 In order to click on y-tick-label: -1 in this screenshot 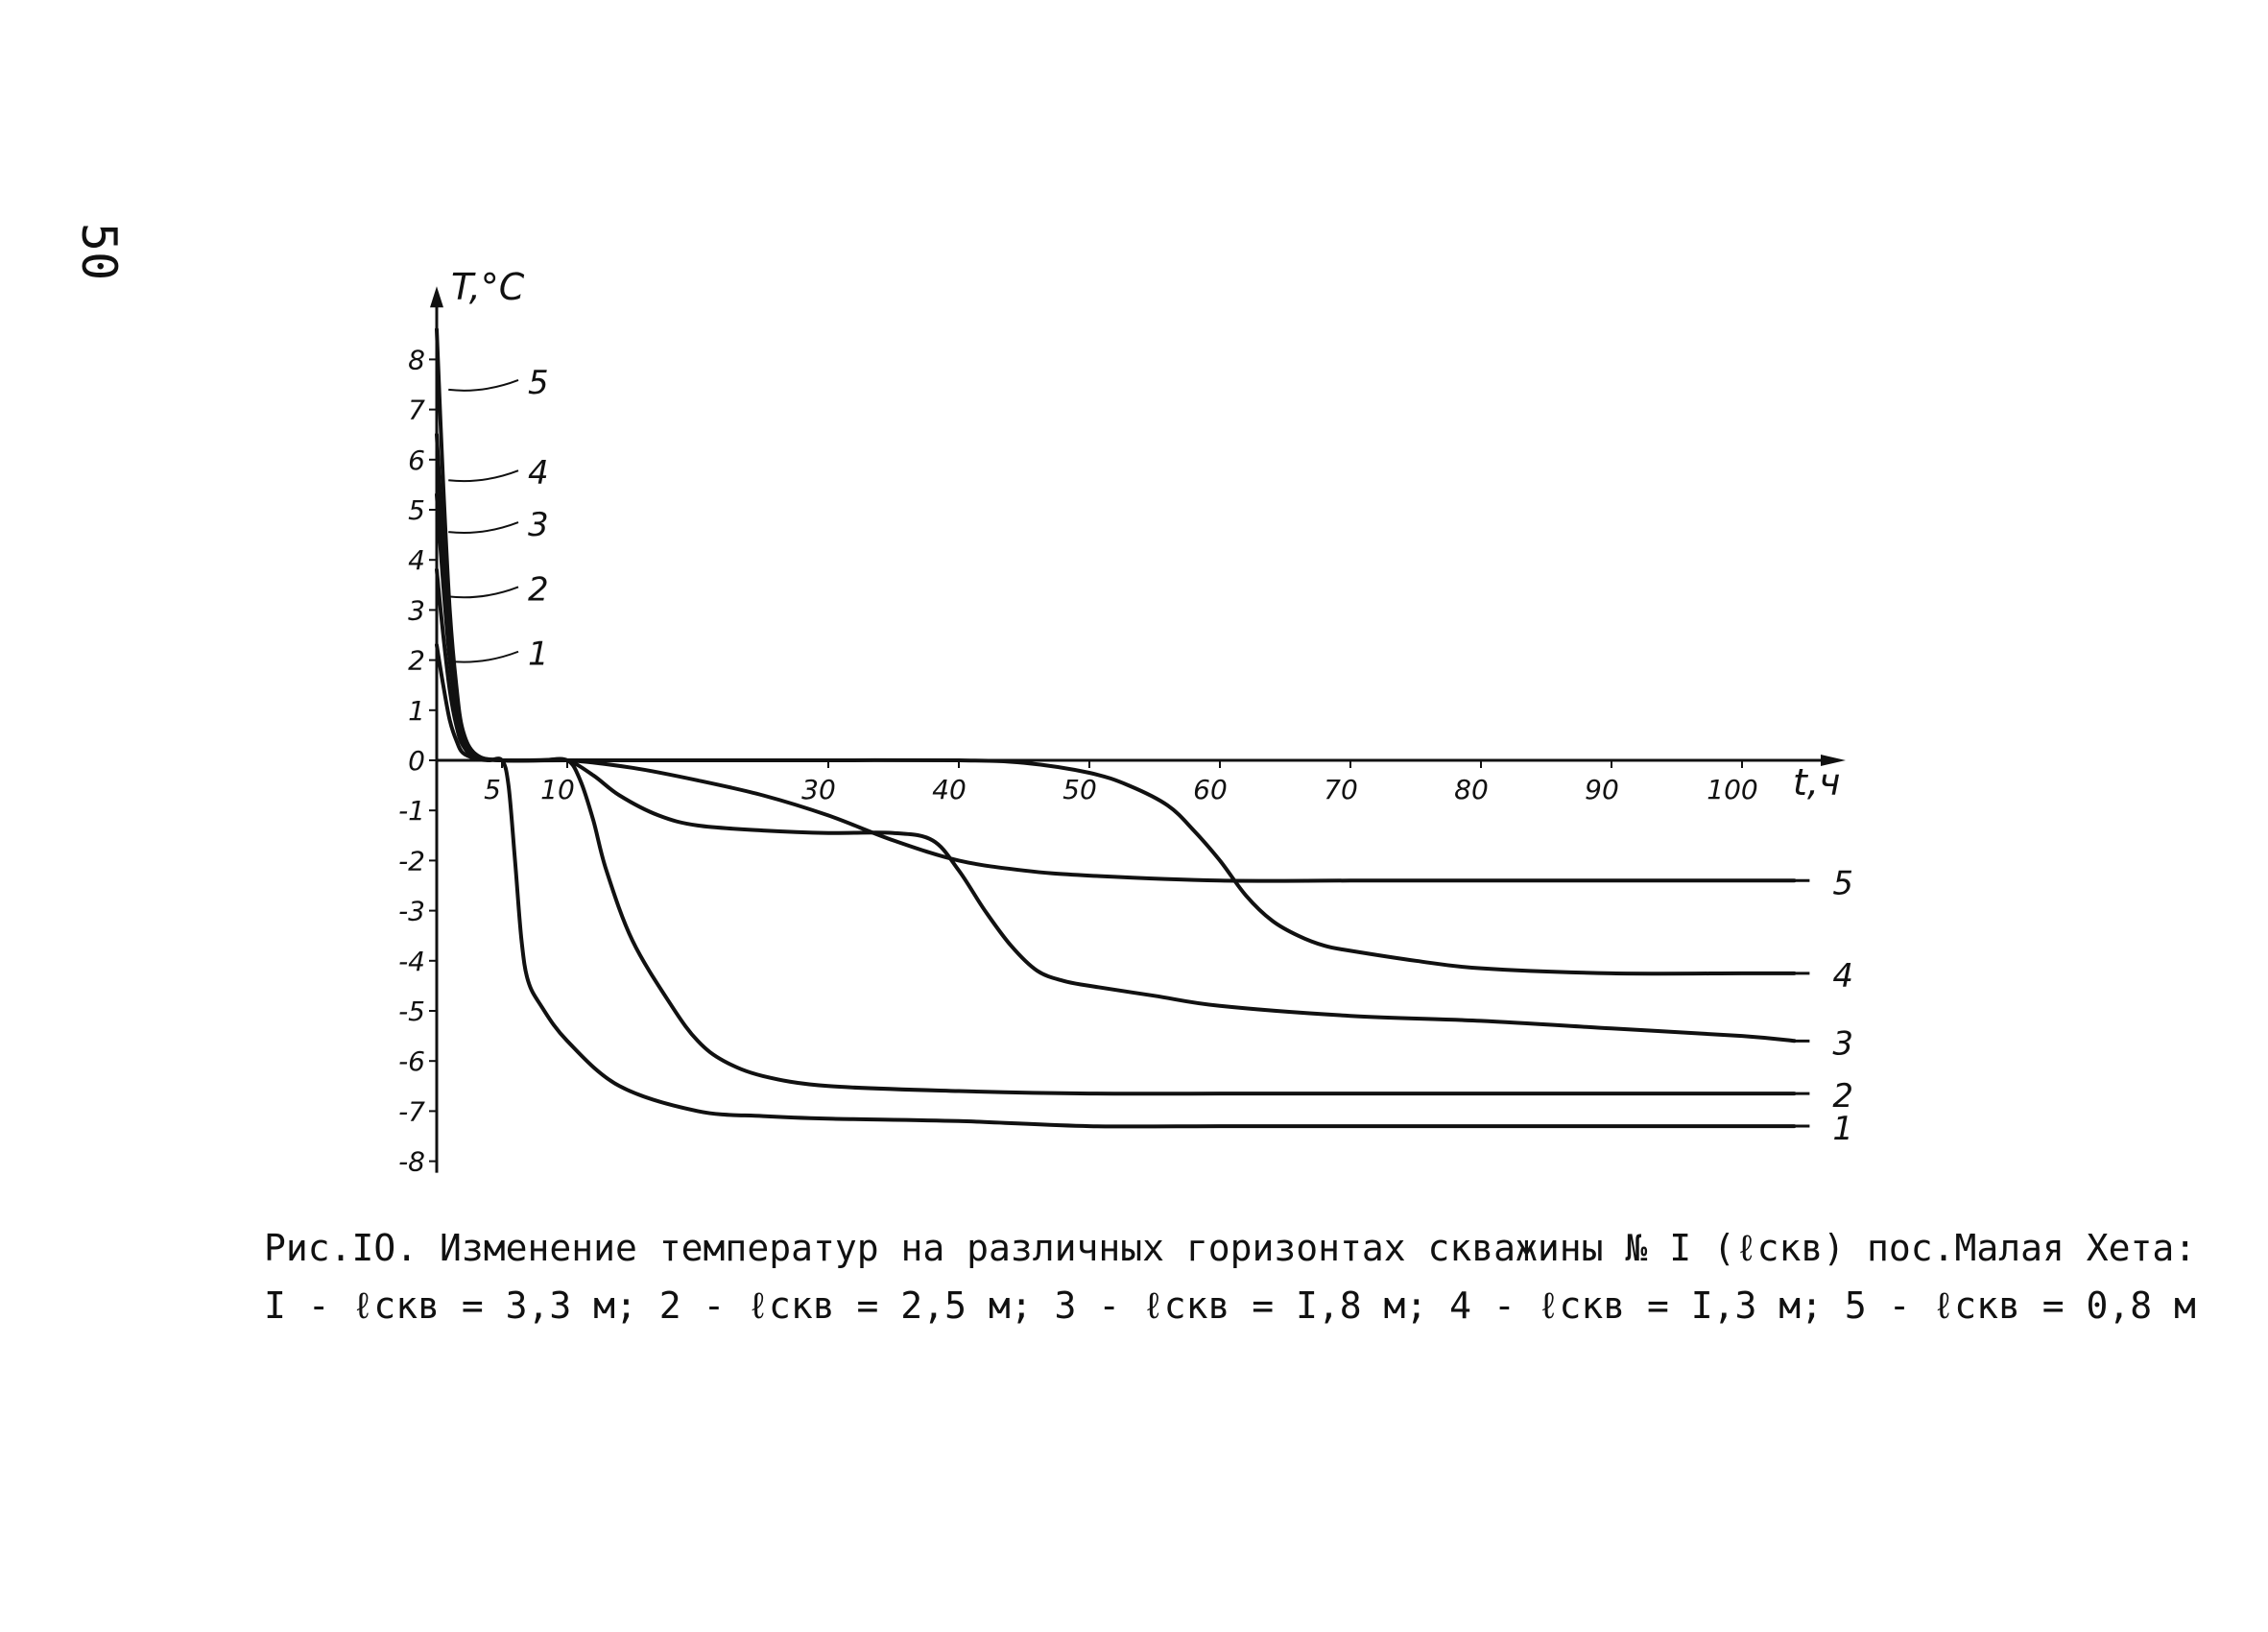, I will do `click(411, 811)`.